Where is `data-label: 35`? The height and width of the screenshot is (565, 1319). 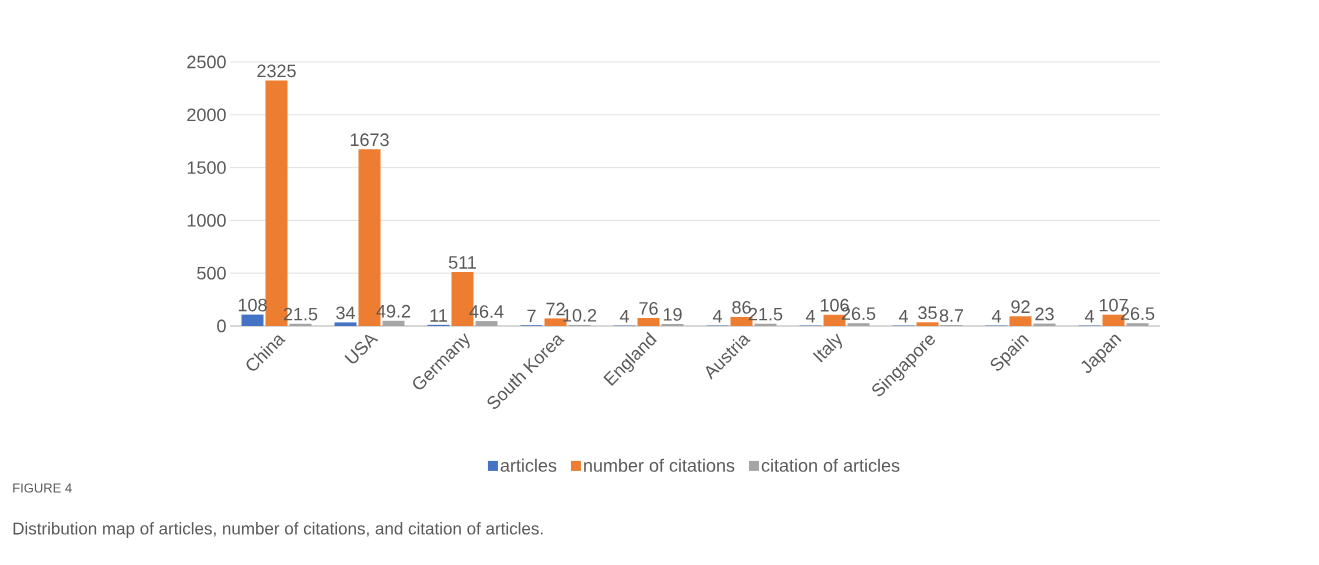 data-label: 35 is located at coordinates (927, 313).